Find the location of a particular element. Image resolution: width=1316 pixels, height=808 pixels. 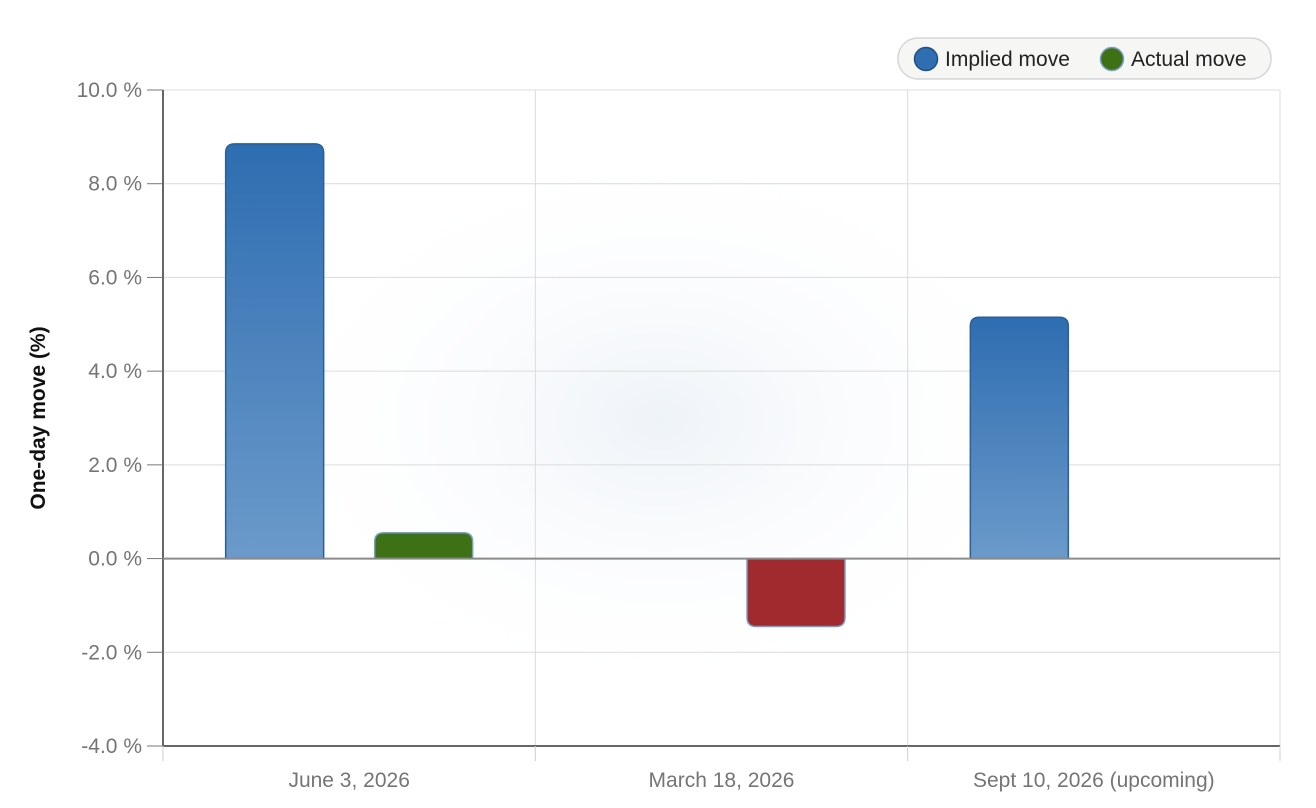

legend-item-actual: Actual move is located at coordinates (1173, 59).